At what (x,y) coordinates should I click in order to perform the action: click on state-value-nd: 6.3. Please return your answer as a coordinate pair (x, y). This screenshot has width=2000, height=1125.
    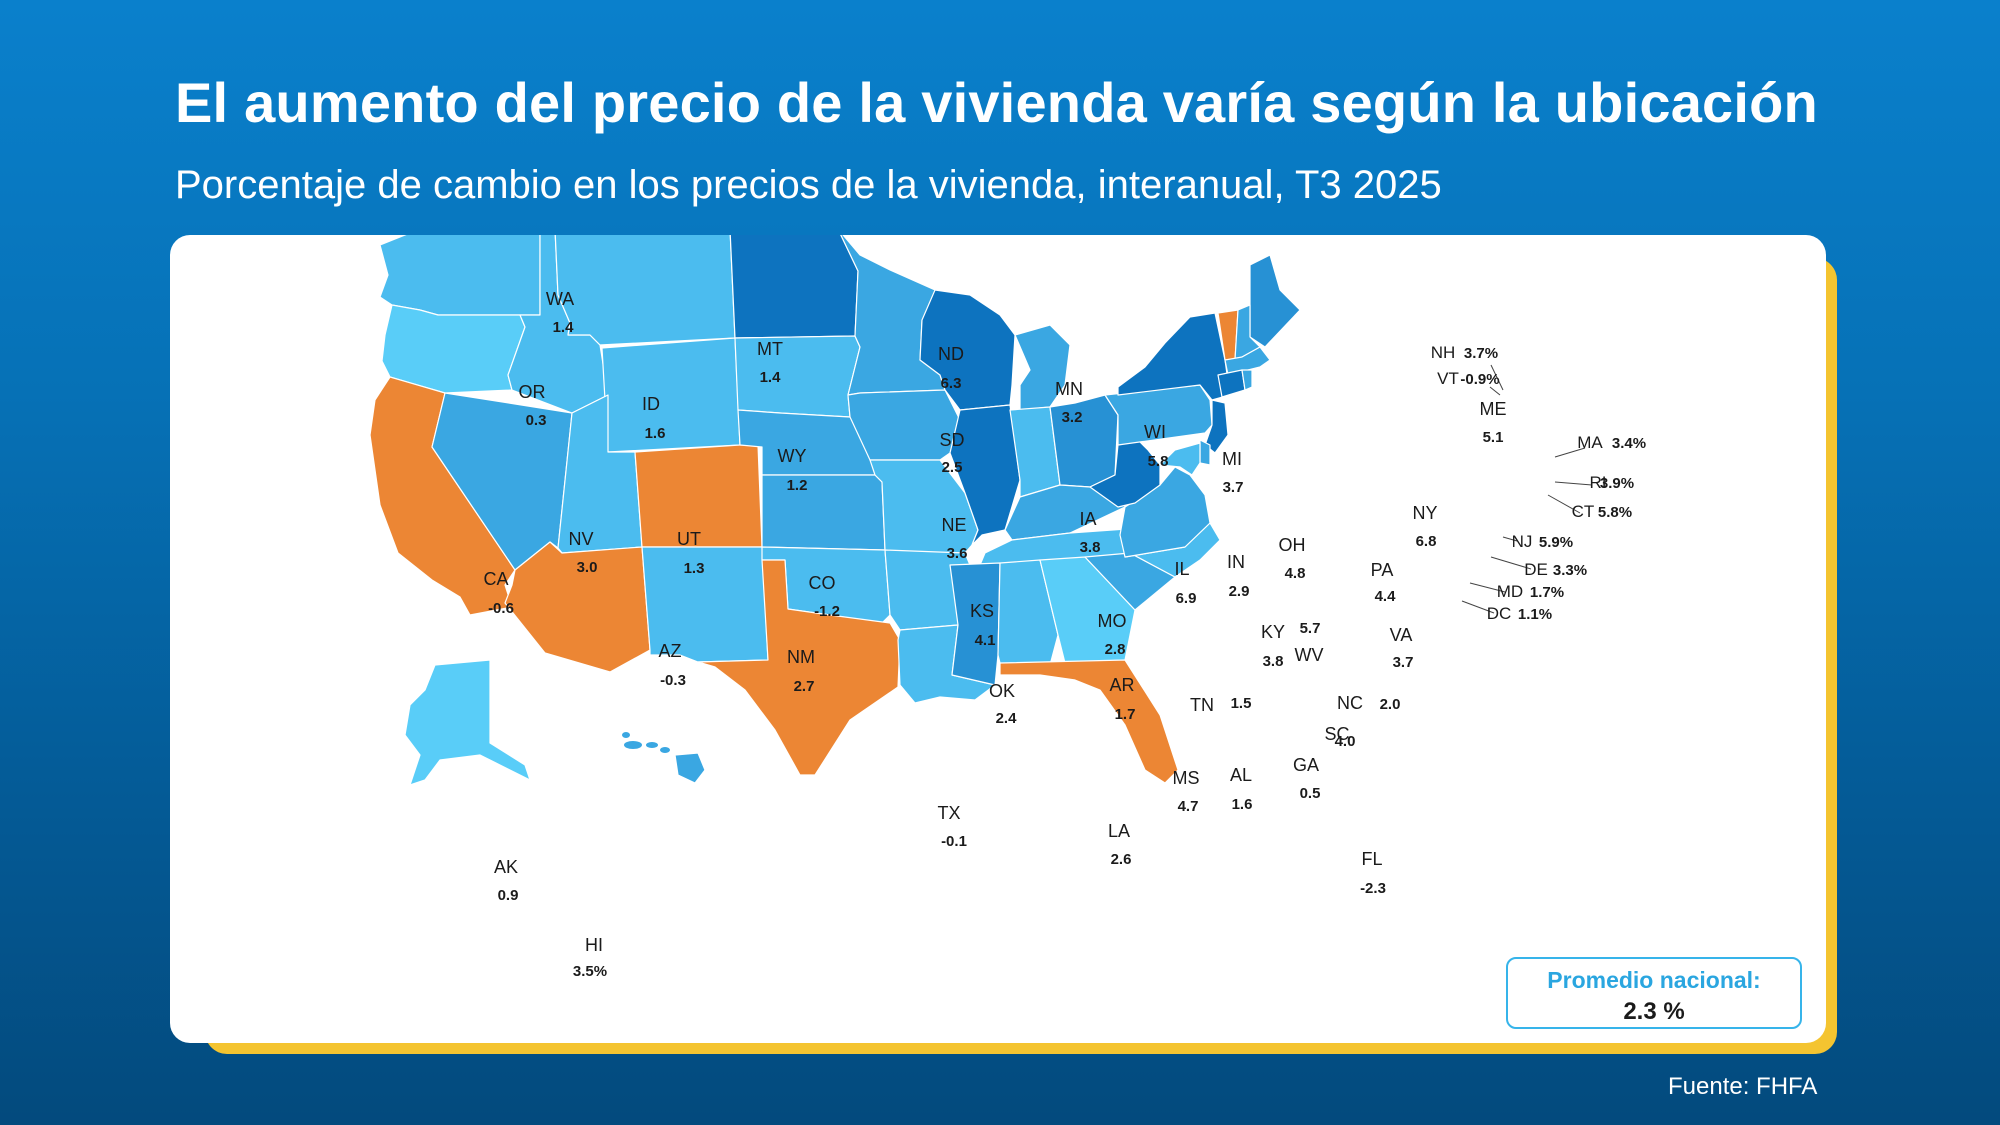
    Looking at the image, I should click on (951, 383).